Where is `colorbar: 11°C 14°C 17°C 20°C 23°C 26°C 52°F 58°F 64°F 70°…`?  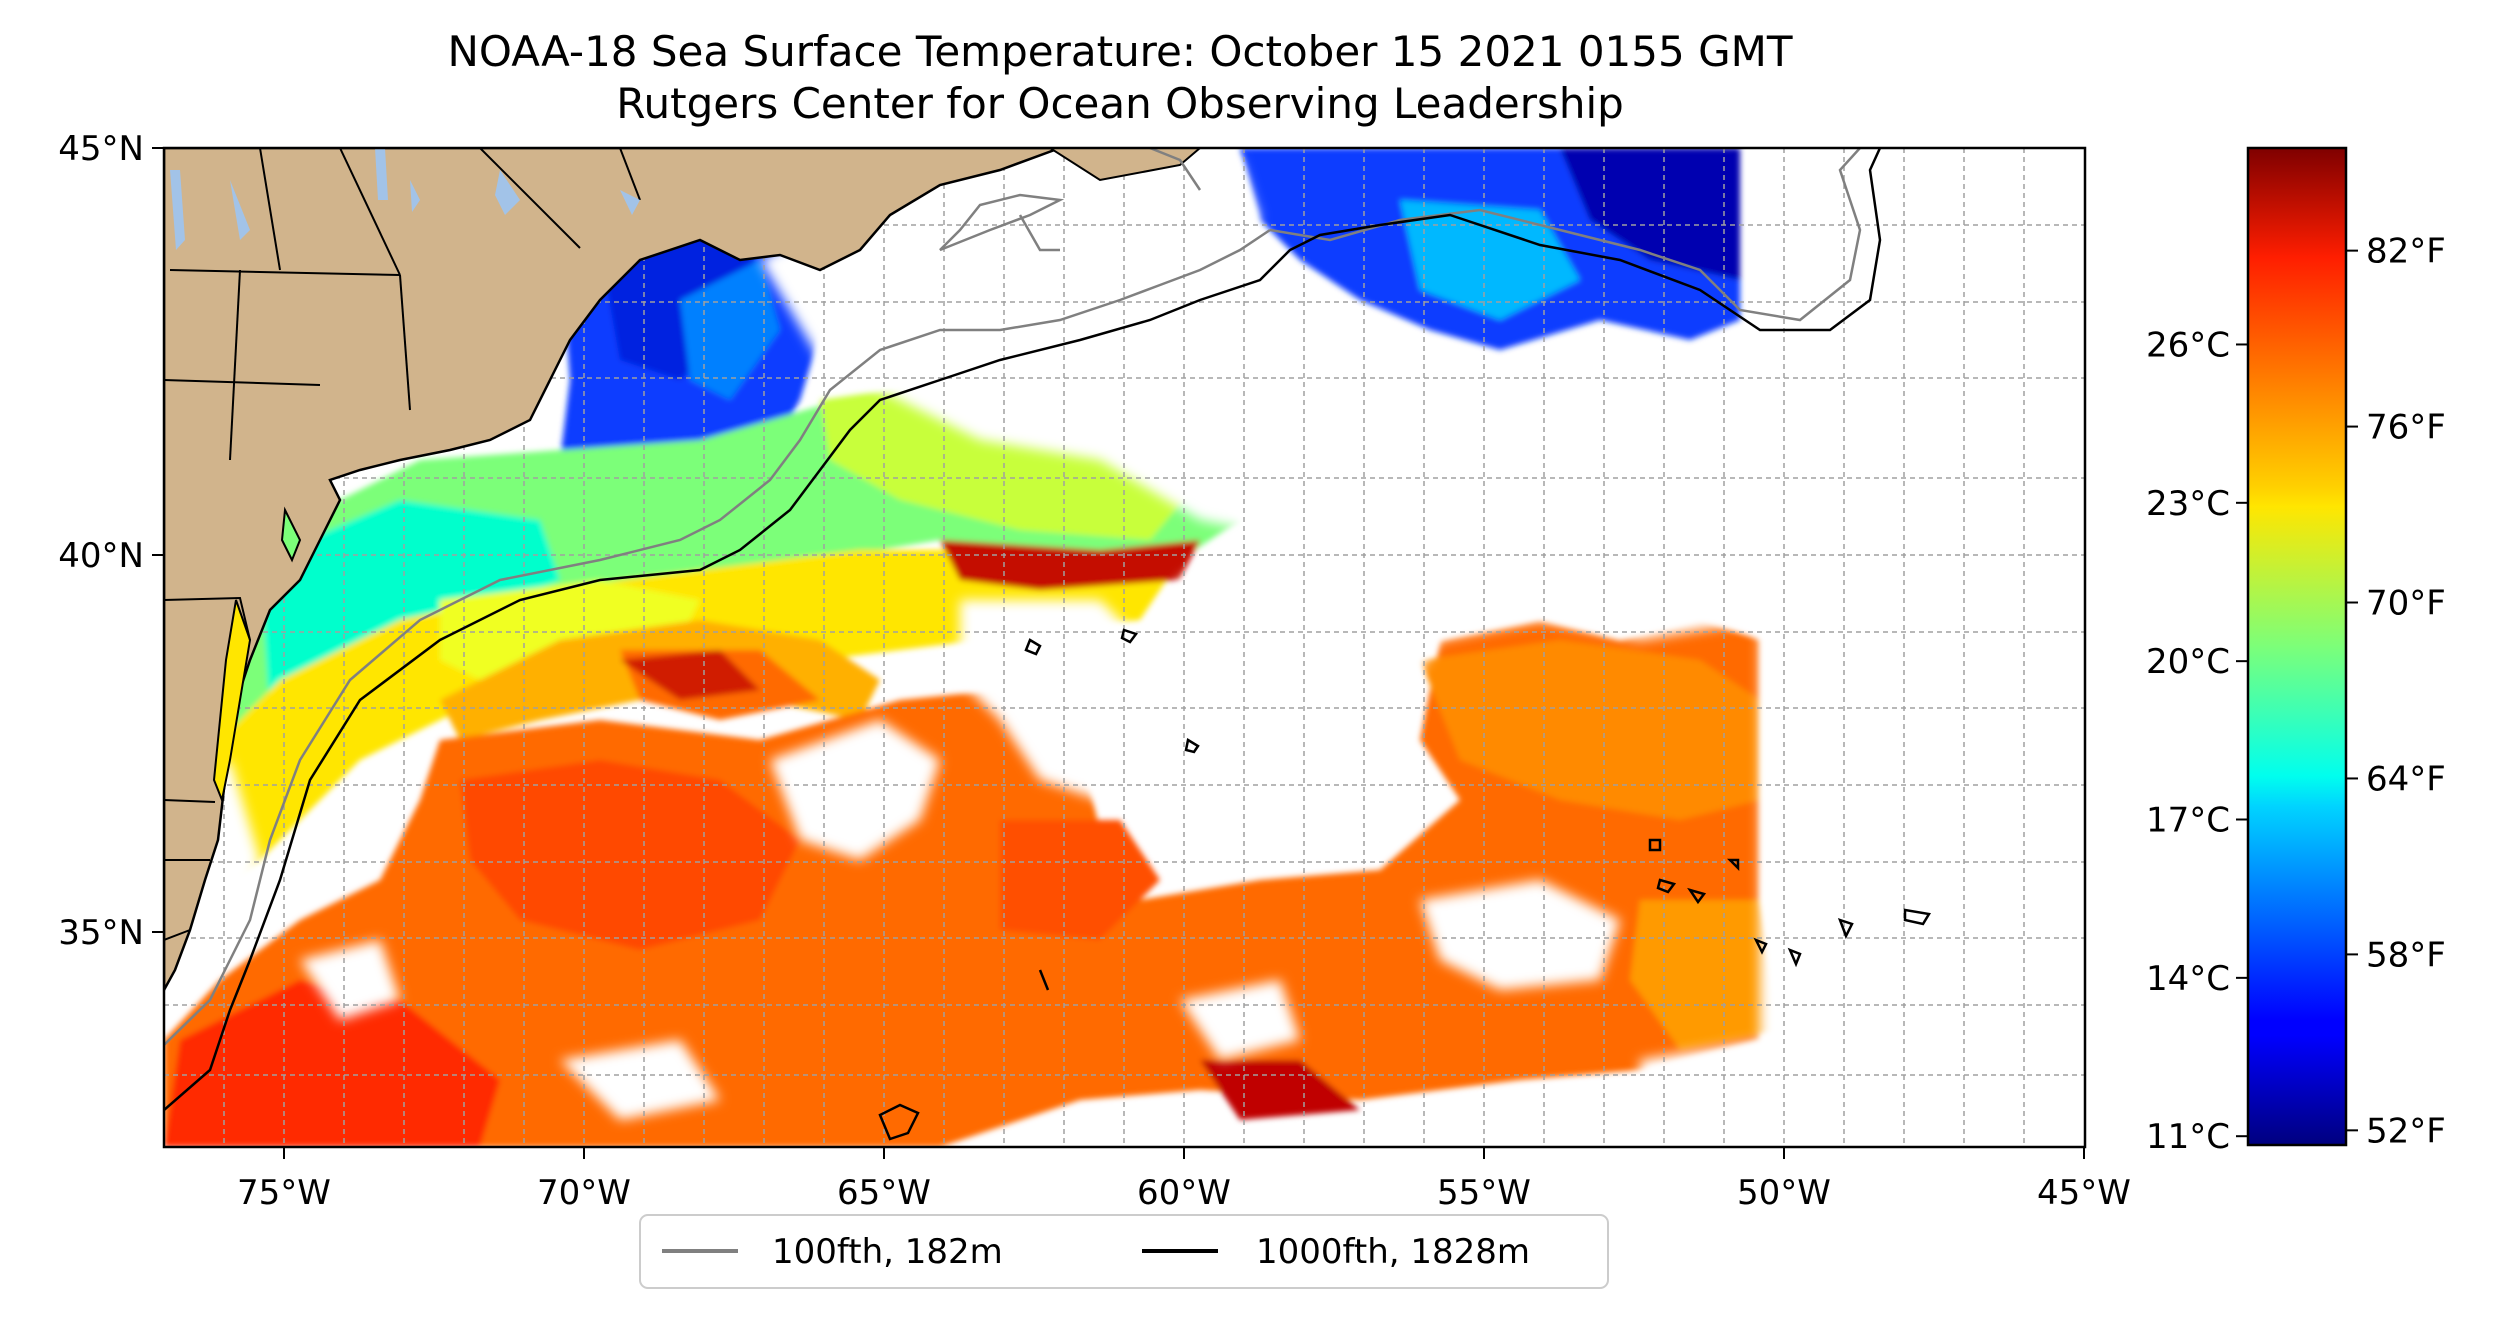
colorbar: 11°C 14°C 17°C 20°C 23°C 26°C 52°F 58°F 64°F 70°… is located at coordinates (2296, 651).